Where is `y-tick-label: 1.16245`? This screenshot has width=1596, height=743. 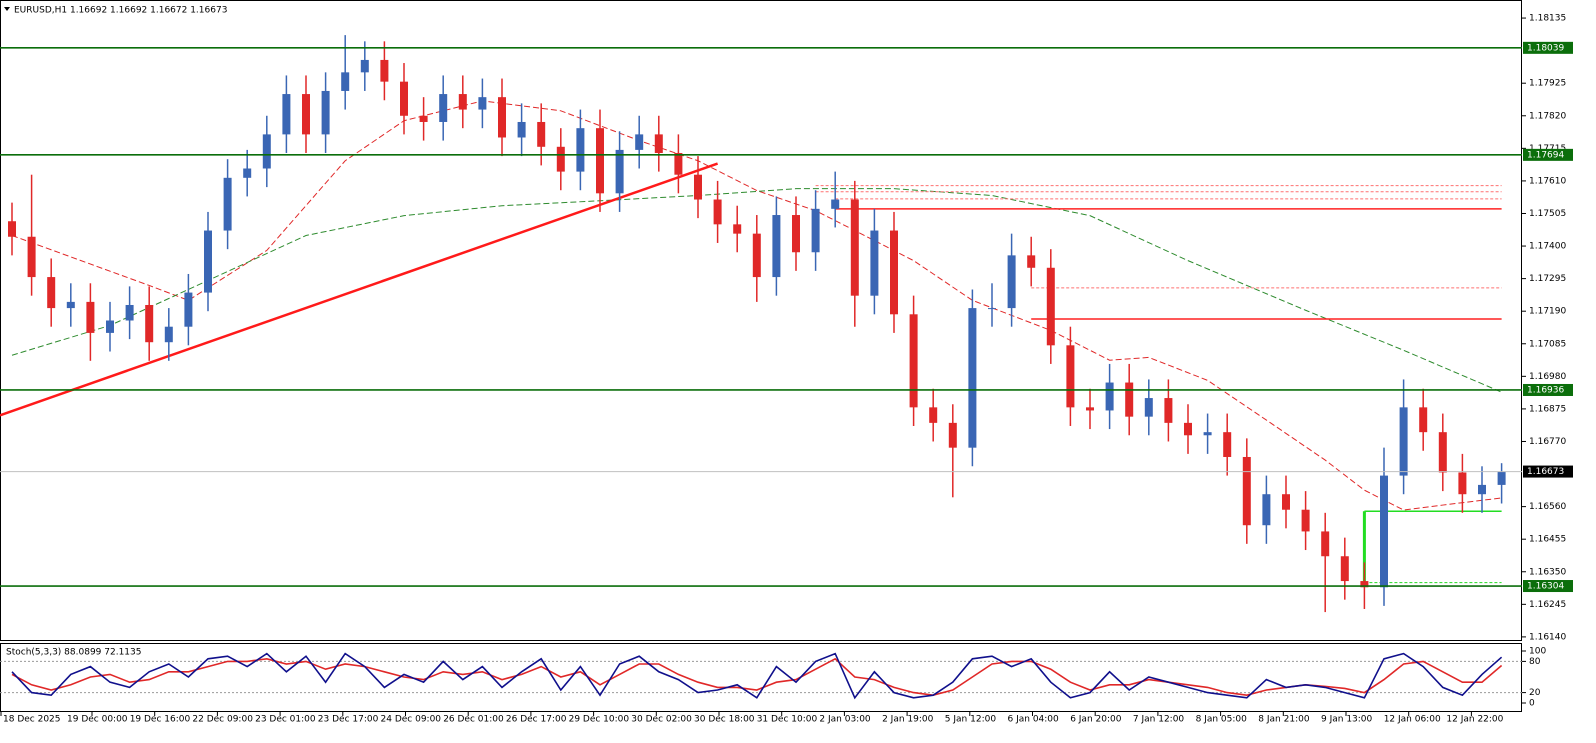
y-tick-label: 1.16245 is located at coordinates (1547, 605).